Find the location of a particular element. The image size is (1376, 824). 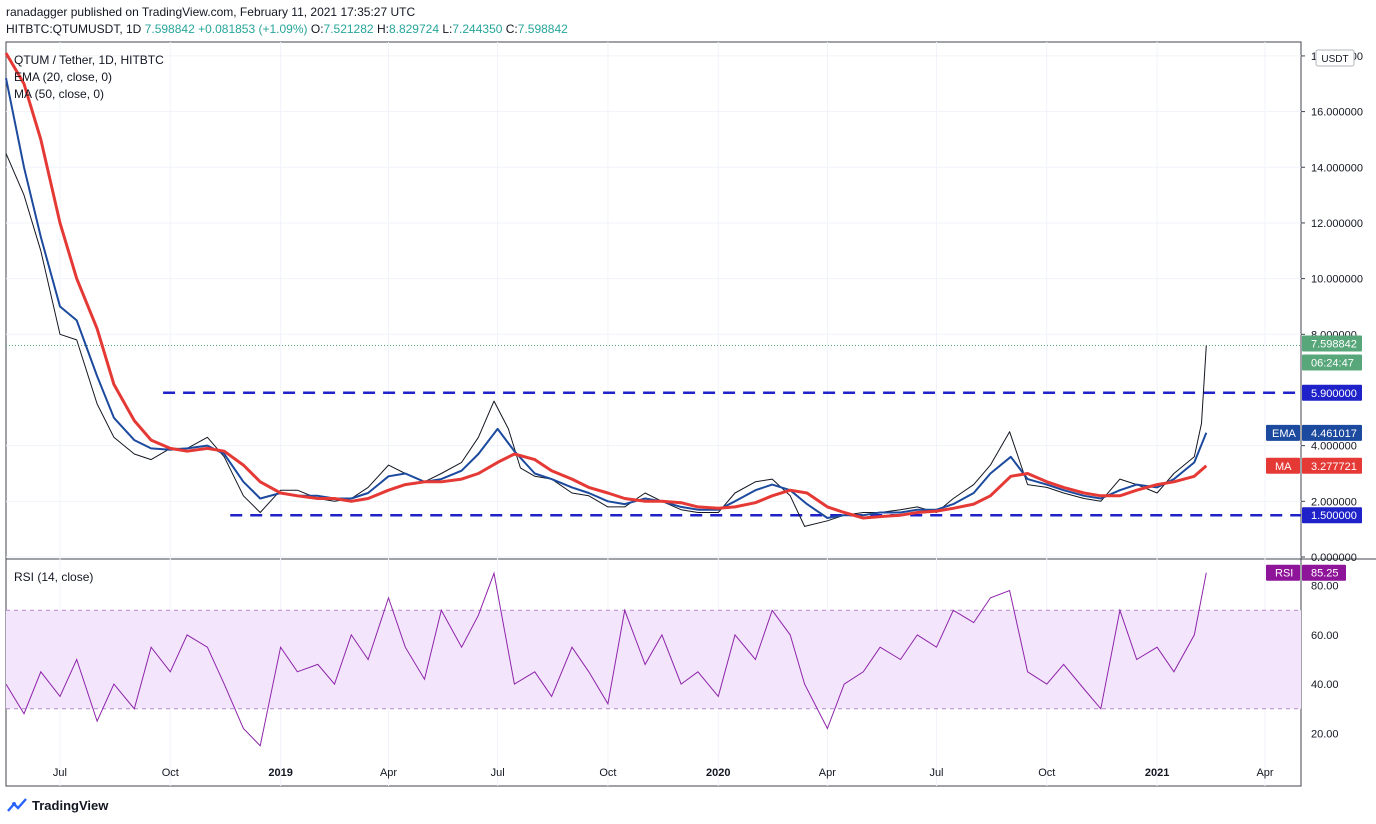

price-tick-label: 2.000000 is located at coordinates (1334, 502).